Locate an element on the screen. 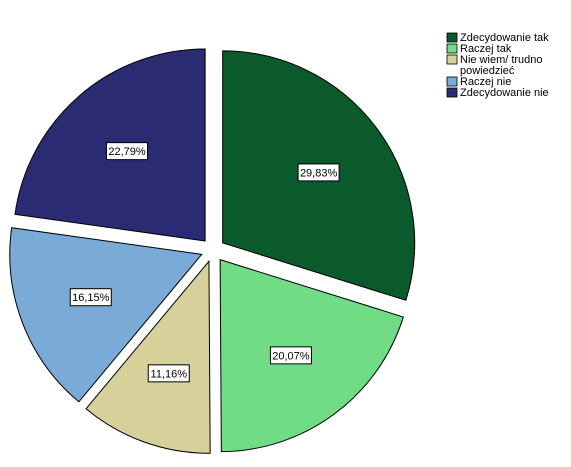 This screenshot has height=467, width=571. data-label-zdecydowanie-nie: 22,79% is located at coordinates (126, 151).